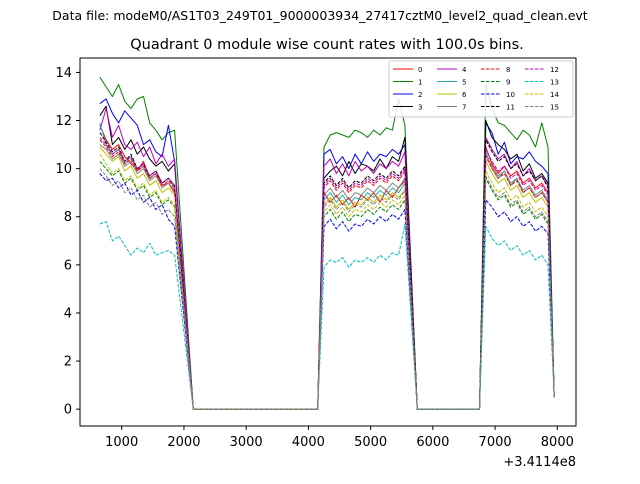  I want to click on y-tick-label: 6, so click(68, 265).